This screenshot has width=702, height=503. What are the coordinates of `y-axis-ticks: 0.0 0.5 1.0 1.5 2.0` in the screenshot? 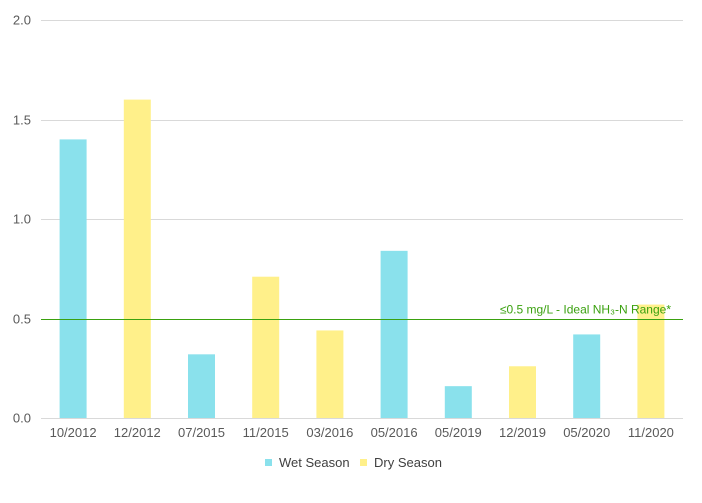 It's located at (22, 219).